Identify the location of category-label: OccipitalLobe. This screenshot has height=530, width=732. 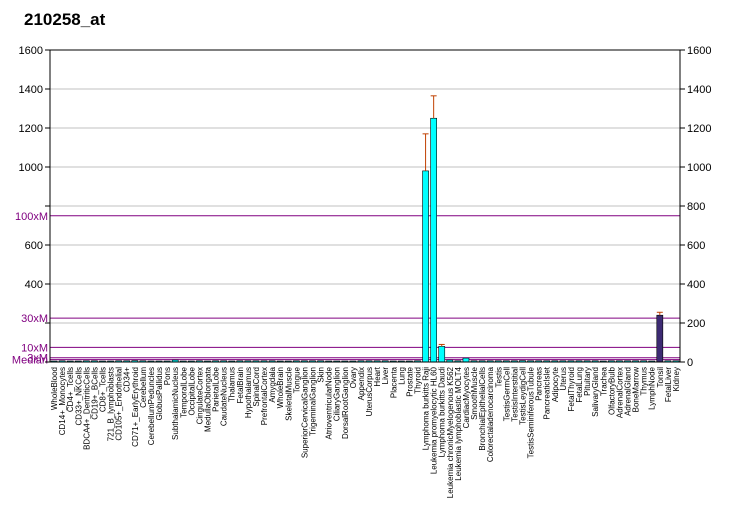
(191, 390).